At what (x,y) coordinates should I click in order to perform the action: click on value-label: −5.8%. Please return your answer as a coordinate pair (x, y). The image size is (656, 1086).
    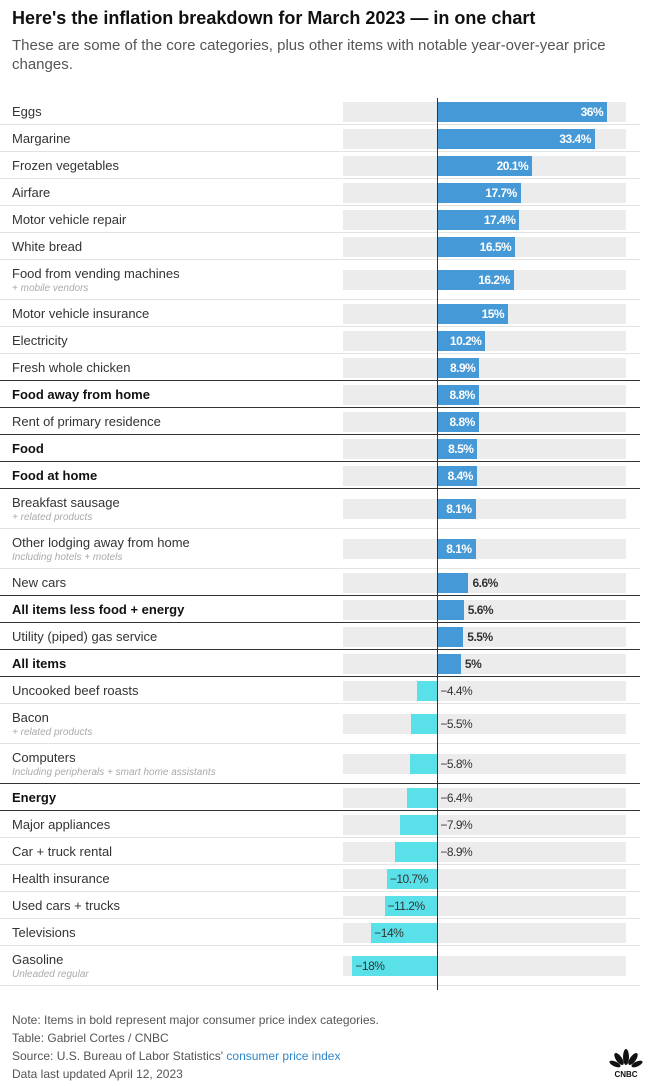
    Looking at the image, I should click on (456, 764).